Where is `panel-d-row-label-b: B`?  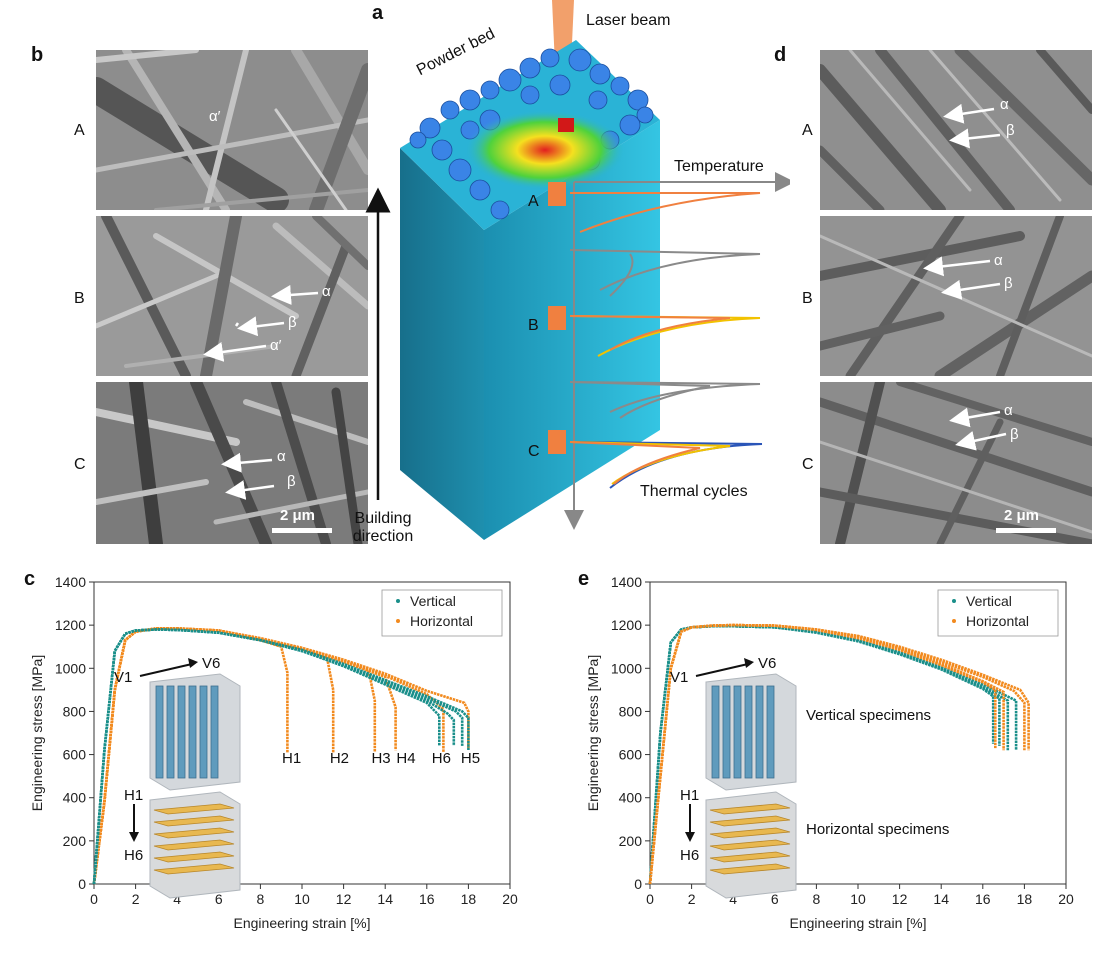
panel-d-row-label-b: B is located at coordinates (807, 298).